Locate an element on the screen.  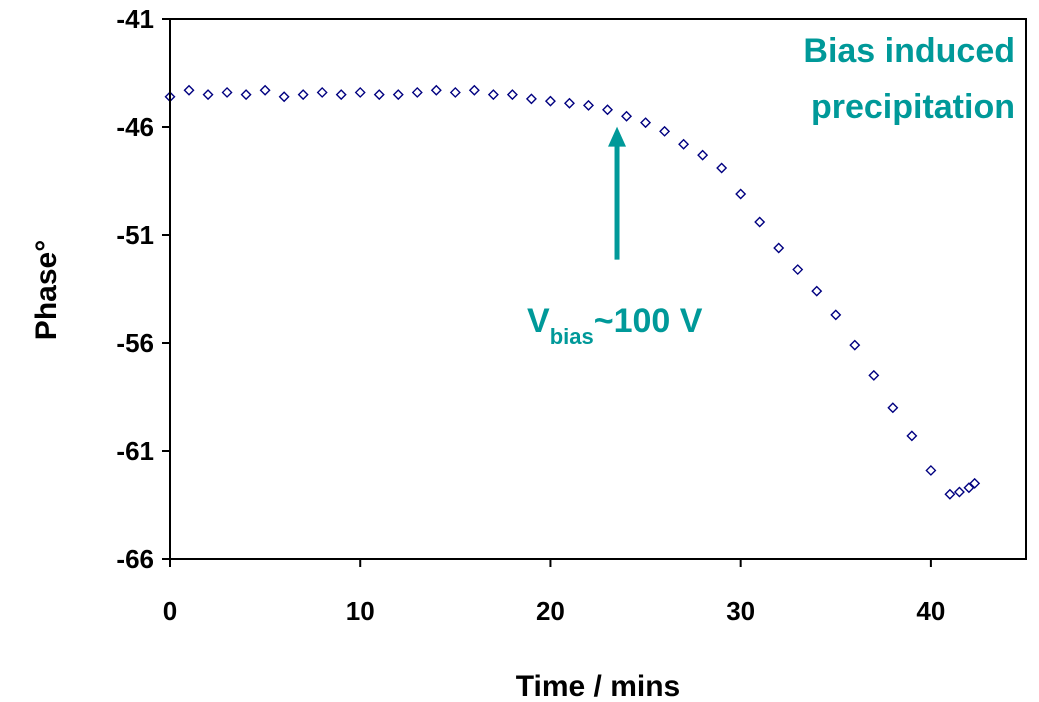
bias-annotation-line-1: Bias induced is located at coordinates (909, 51).